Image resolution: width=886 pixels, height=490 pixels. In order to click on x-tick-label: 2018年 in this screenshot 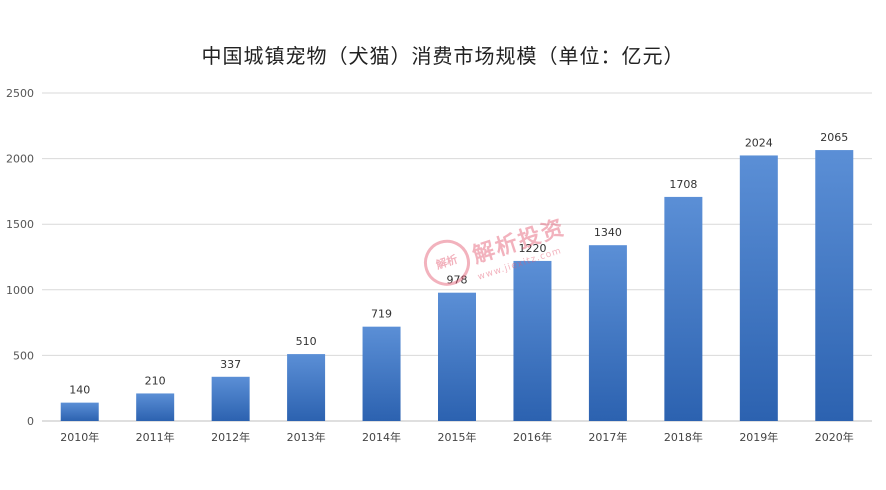, I will do `click(683, 437)`.